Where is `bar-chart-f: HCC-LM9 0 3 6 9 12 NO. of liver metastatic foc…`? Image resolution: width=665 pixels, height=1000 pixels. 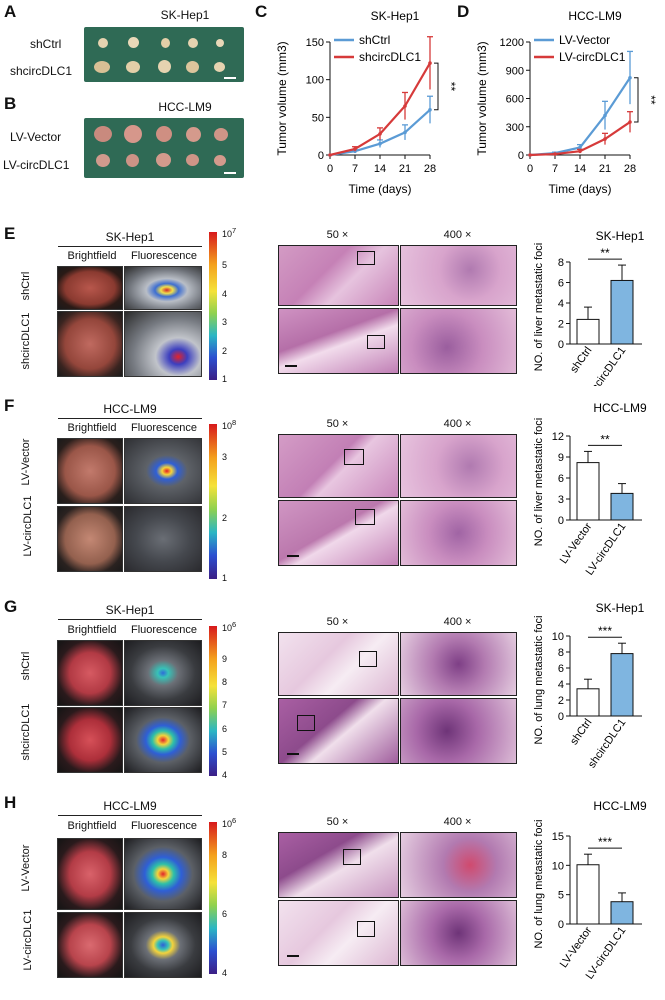 bar-chart-f: HCC-LM9 0 3 6 9 12 NO. of liver metastatic foc… is located at coordinates (590, 489).